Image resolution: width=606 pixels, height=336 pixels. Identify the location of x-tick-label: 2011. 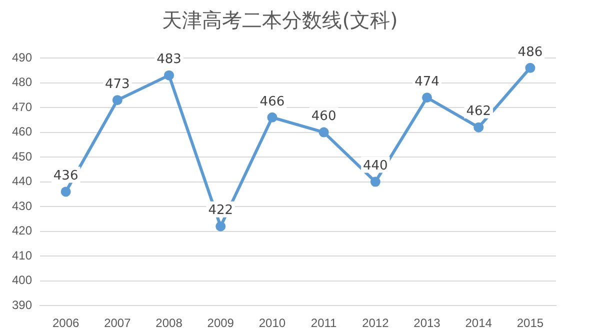
(324, 323).